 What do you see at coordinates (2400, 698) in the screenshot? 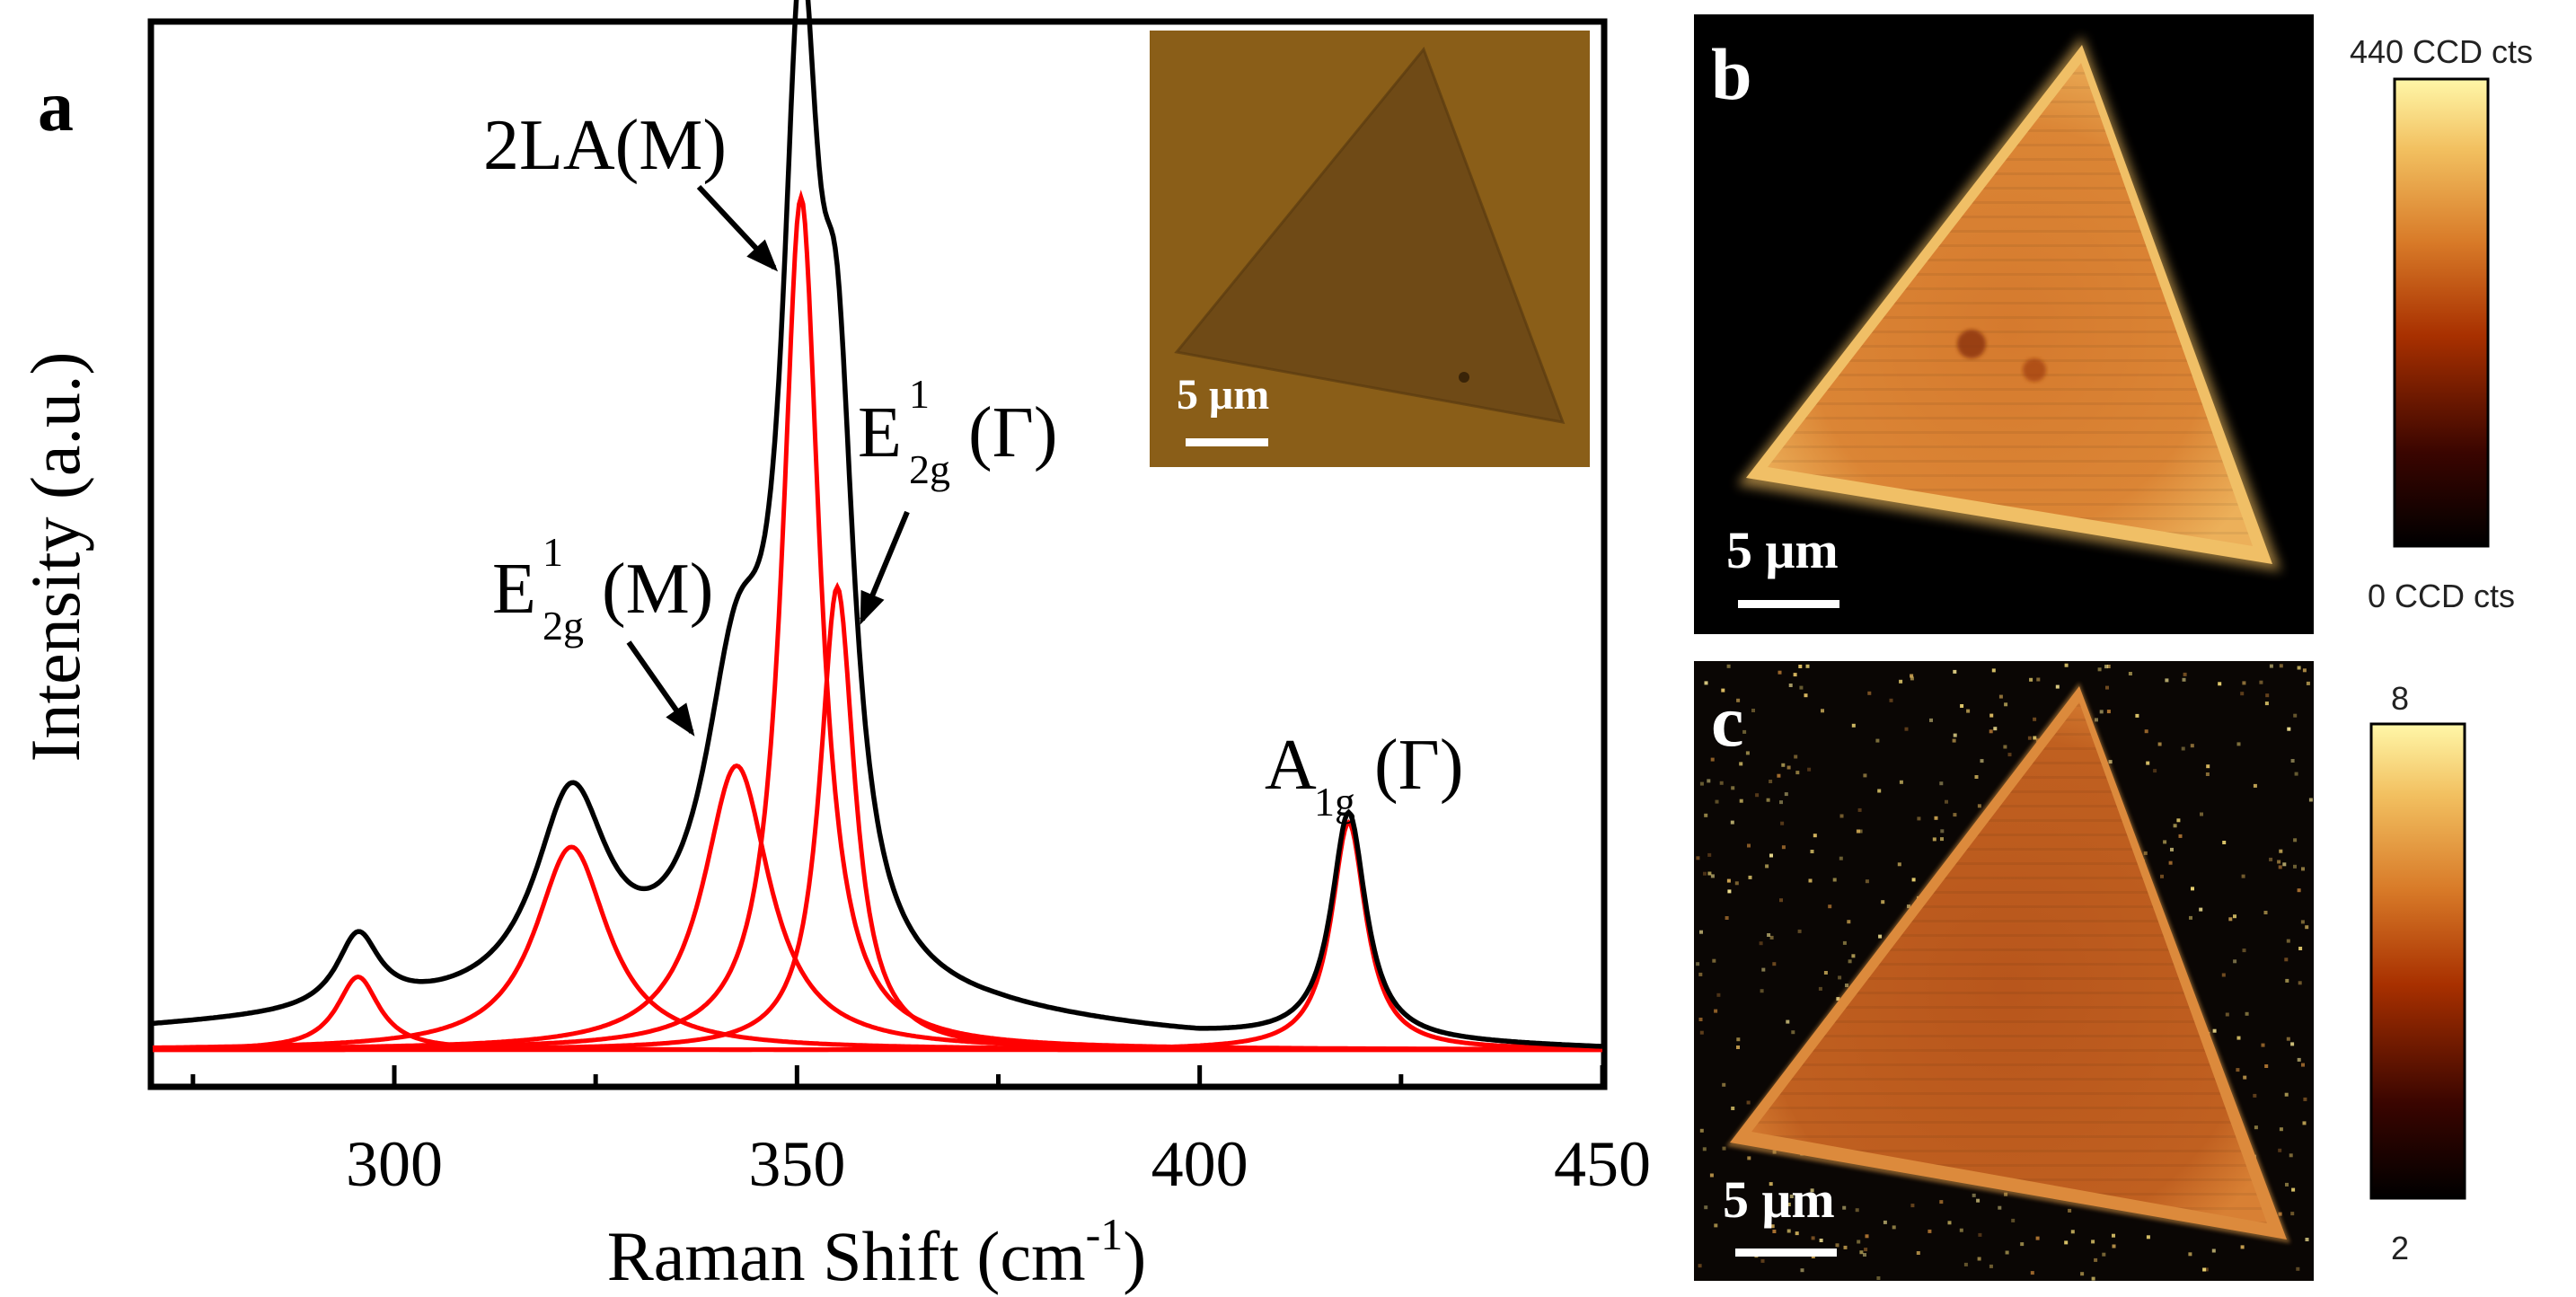
I see `colorbar-c-max: 8` at bounding box center [2400, 698].